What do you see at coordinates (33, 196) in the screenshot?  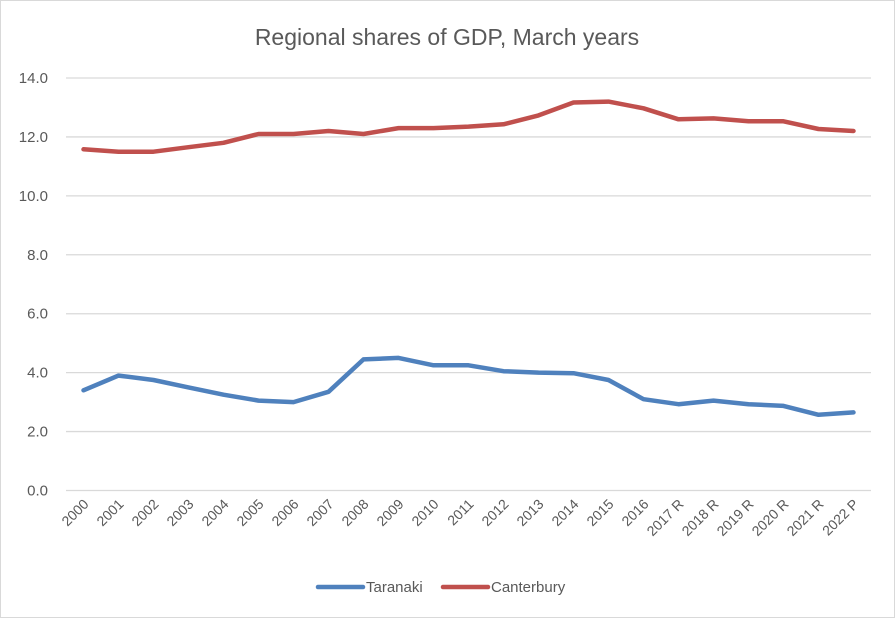 I see `y-tick-label: 10.0` at bounding box center [33, 196].